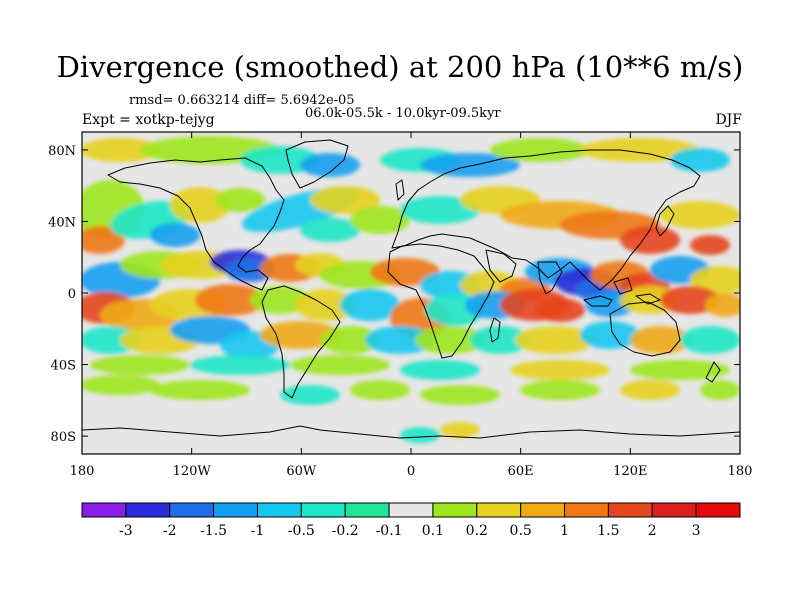 This screenshot has height=600, width=800. Describe the element at coordinates (63, 366) in the screenshot. I see `lat-tick-label: 40S` at that location.